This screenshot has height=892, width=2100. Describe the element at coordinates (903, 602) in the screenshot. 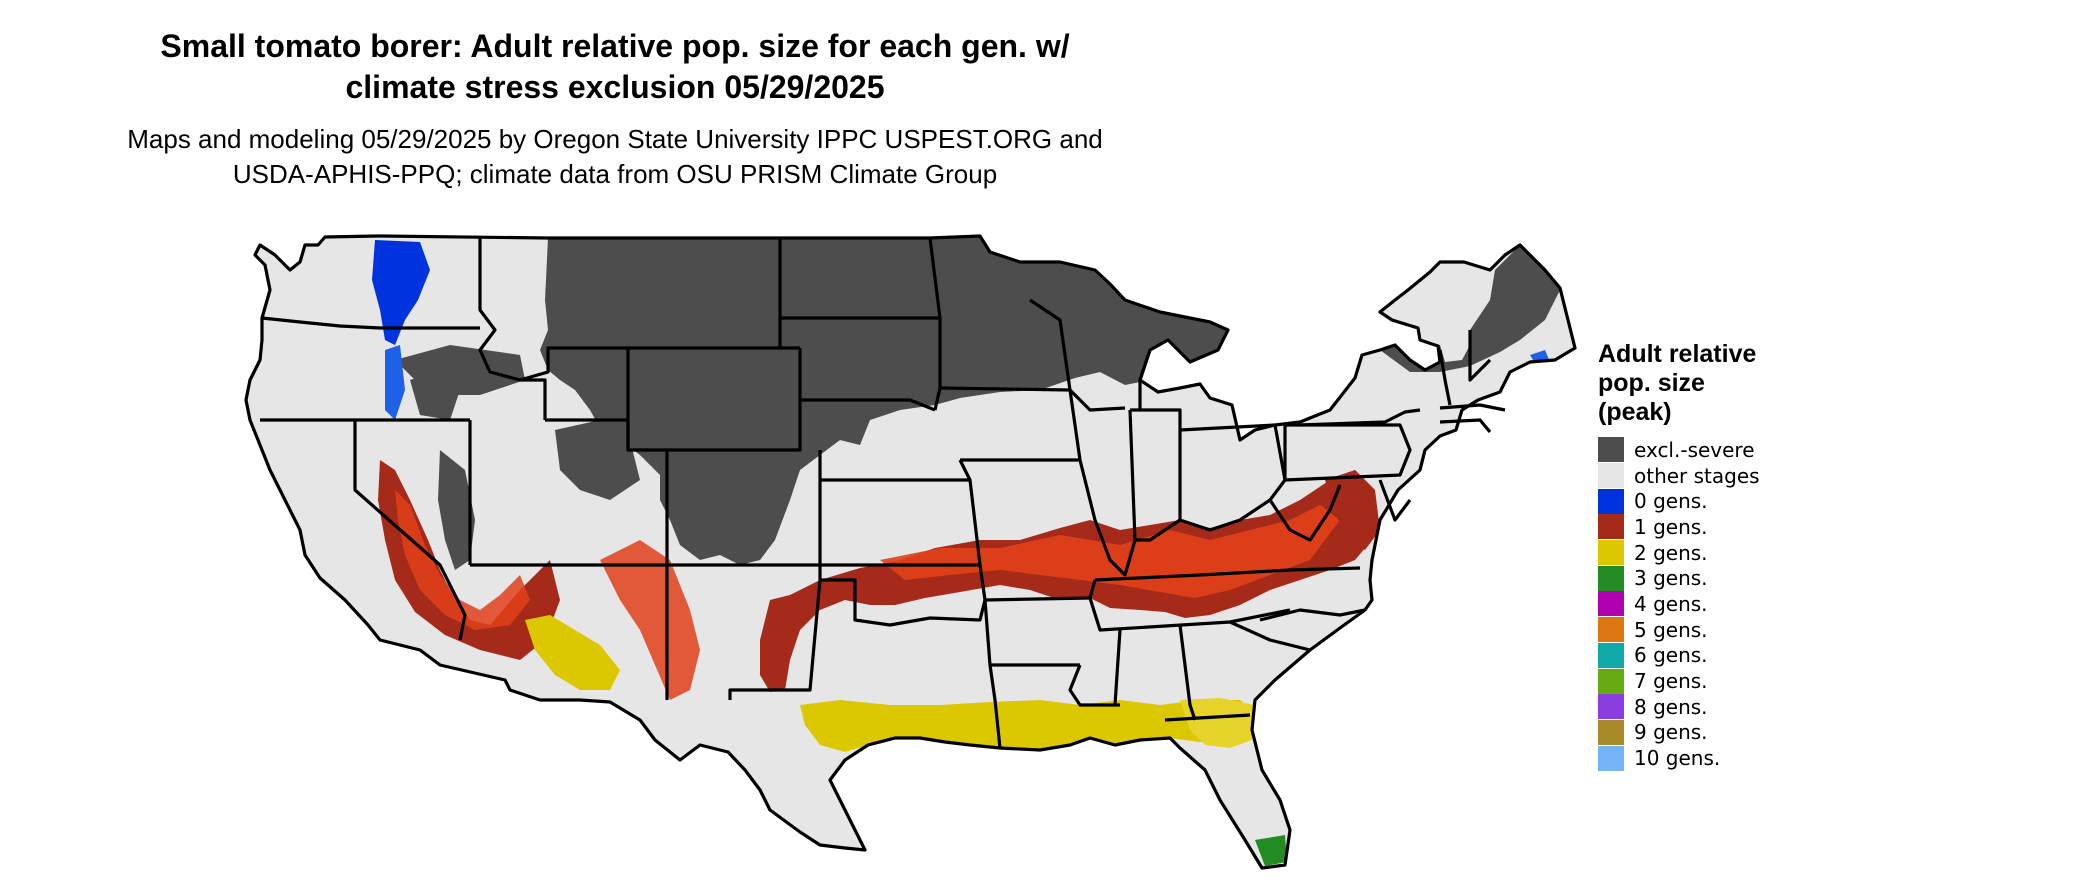

I see `border-ok-tx` at that location.